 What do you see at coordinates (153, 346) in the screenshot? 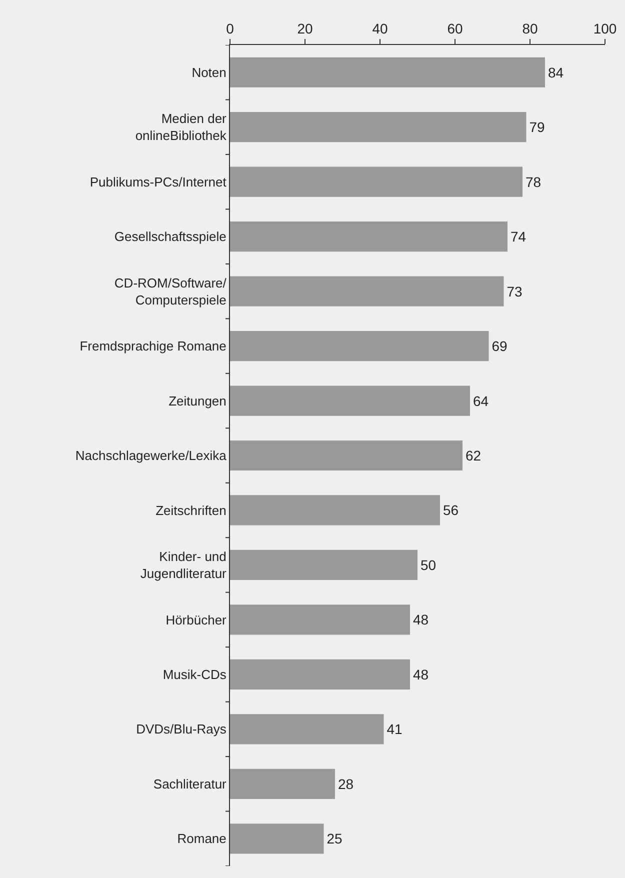
I see `y-tick-label: Fremdsprachige Romane` at bounding box center [153, 346].